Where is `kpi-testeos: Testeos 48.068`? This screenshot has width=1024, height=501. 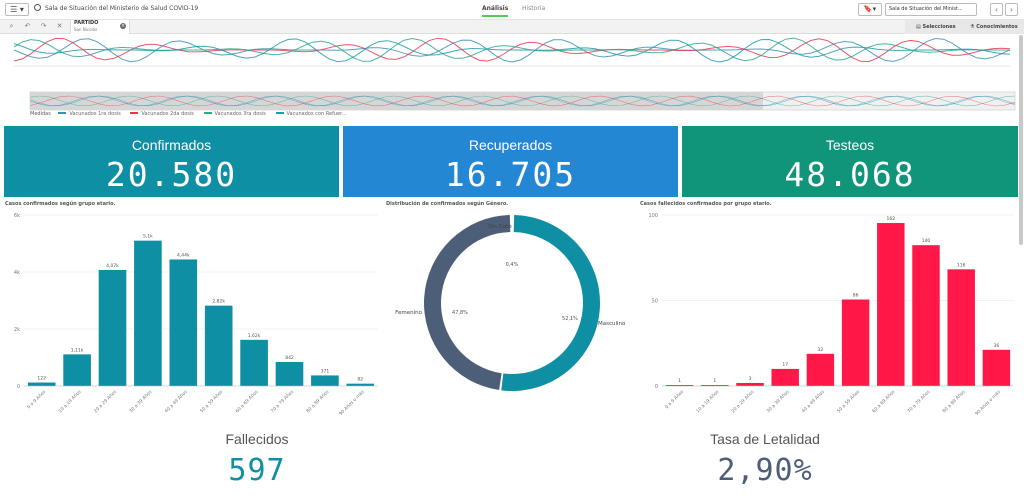
kpi-testeos: Testeos 48.068 is located at coordinates (850, 161).